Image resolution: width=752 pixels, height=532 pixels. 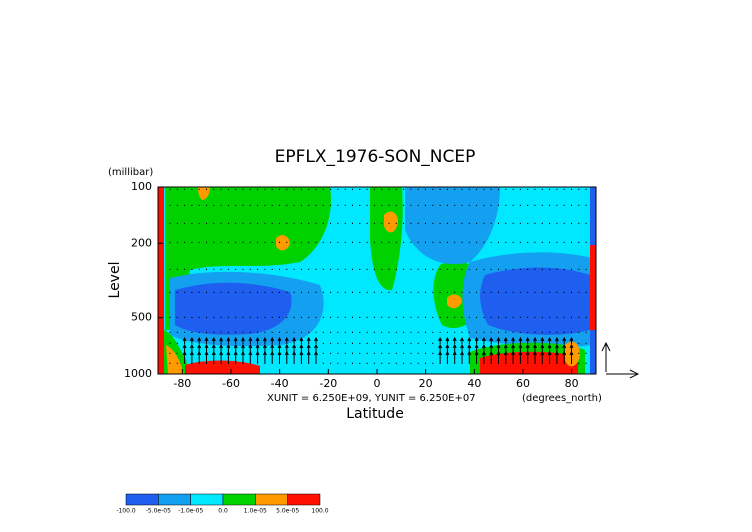 I want to click on colorbar-label: -1.0e-05, so click(x=190, y=511).